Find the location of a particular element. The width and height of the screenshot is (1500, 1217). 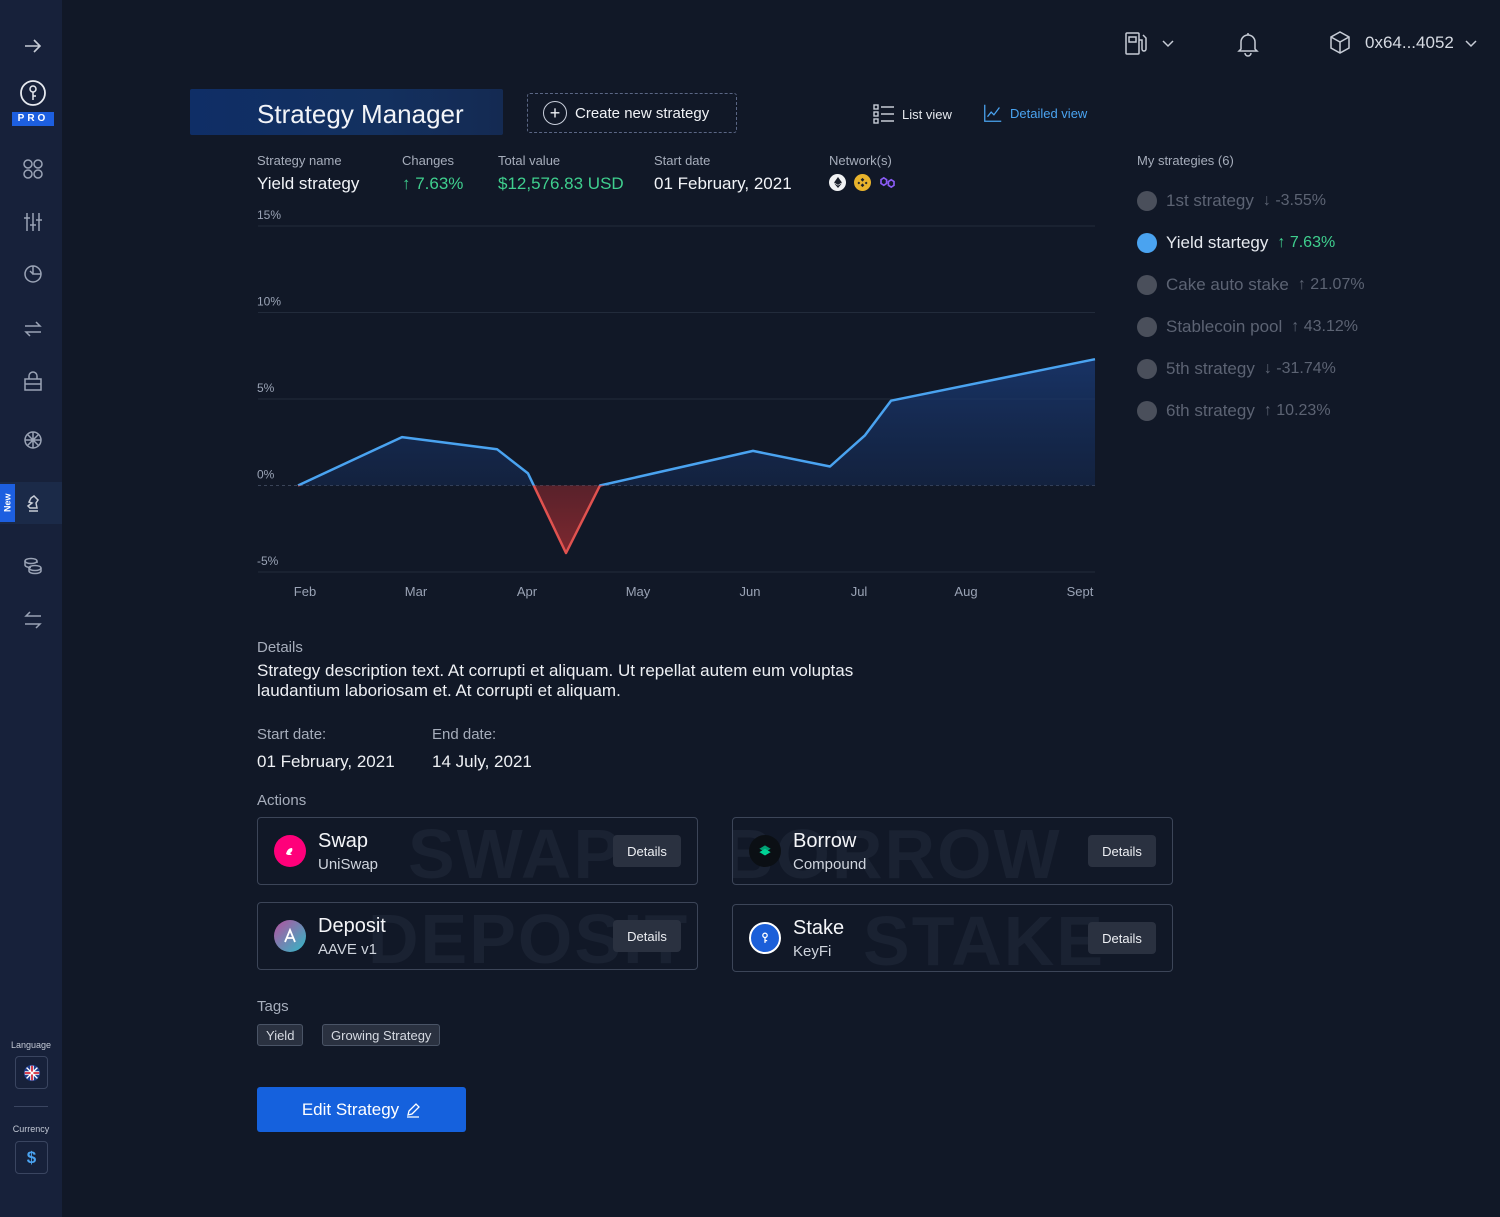

new-tag: New is located at coordinates (7, 503).